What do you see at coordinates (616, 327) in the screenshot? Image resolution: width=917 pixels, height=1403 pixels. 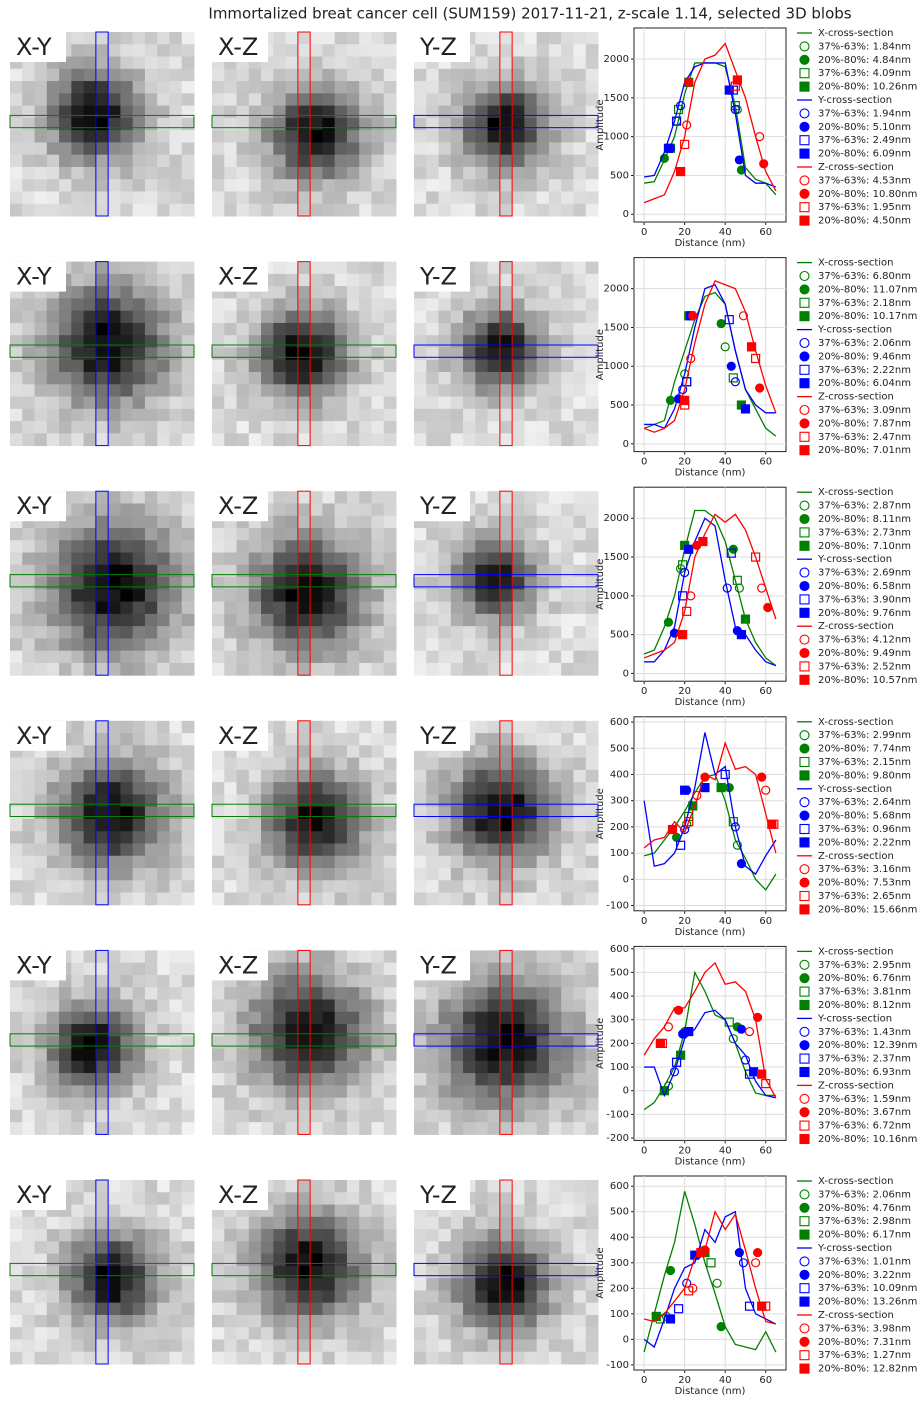 I see `y-tick-label: 1500` at bounding box center [616, 327].